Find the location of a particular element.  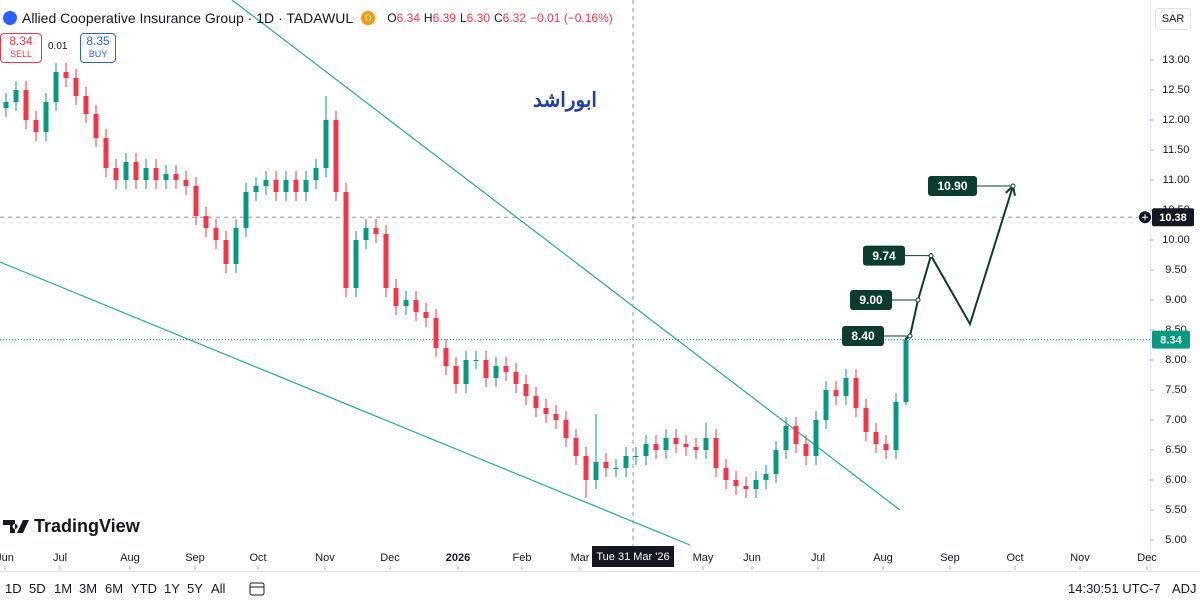

buy-button: 8.35 BUY is located at coordinates (98, 48).